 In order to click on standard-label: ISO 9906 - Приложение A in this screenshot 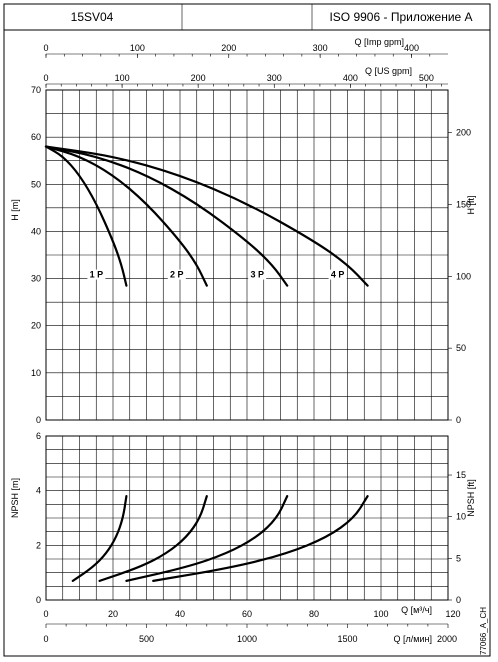, I will do `click(400, 17)`.